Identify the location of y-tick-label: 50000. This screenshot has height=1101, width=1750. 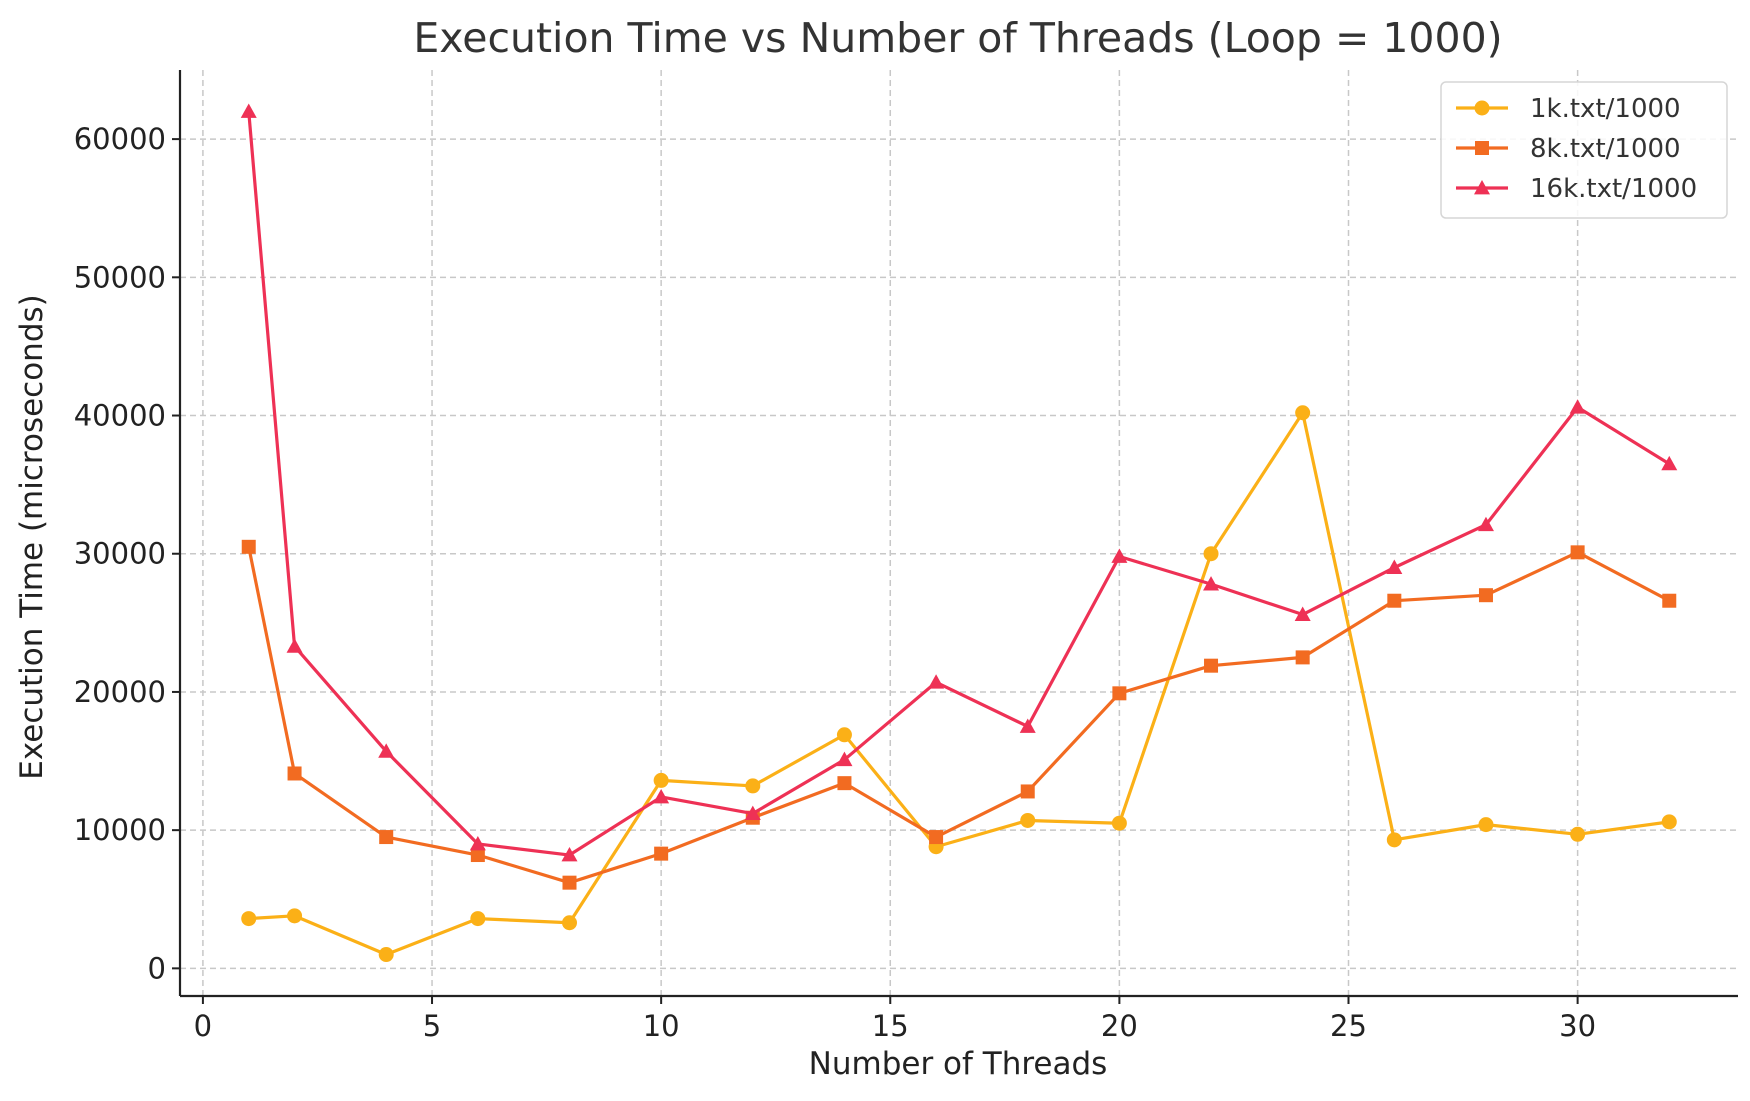
(120, 277).